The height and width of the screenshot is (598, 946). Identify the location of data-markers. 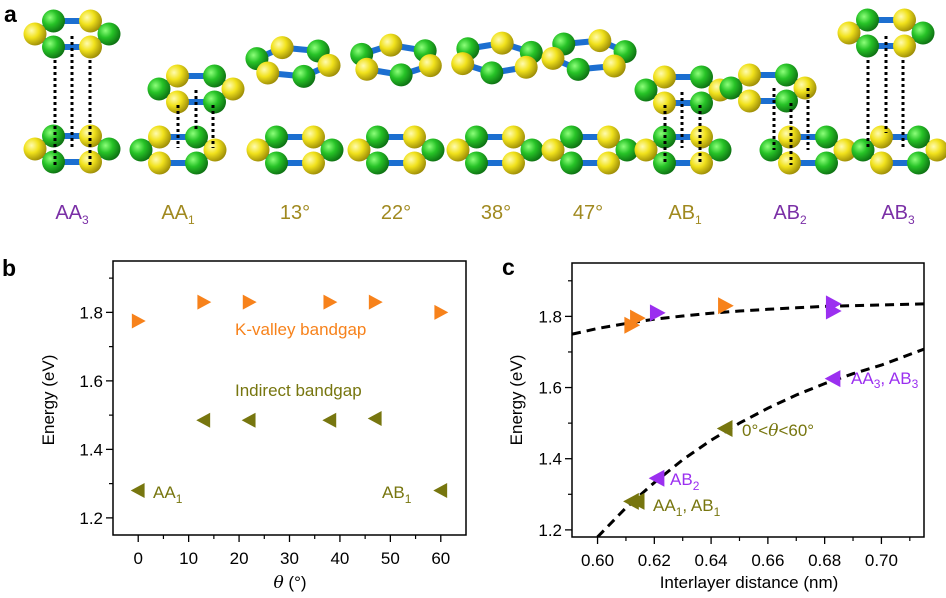
(289, 396).